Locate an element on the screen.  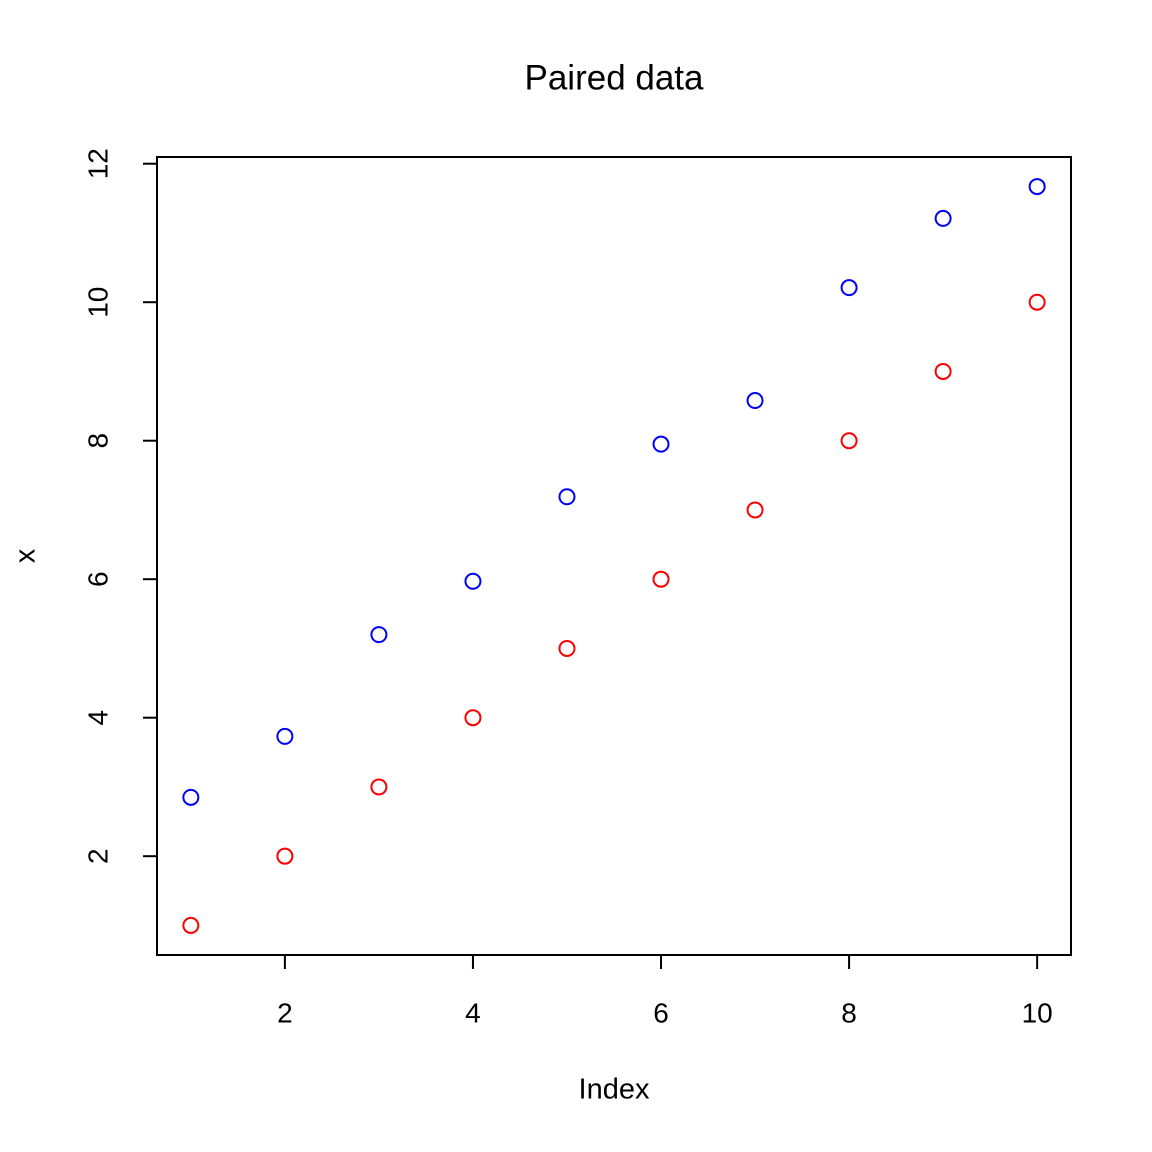
y-tick-label: 4 is located at coordinates (97, 718).